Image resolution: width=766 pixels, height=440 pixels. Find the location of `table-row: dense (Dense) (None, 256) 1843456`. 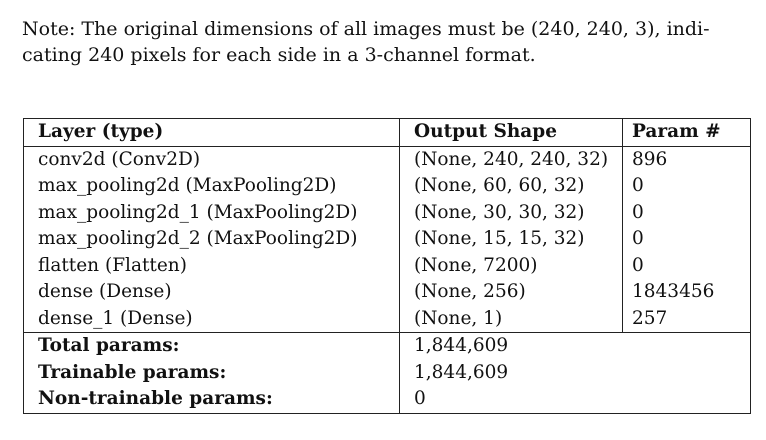

table-row: dense (Dense) (None, 256) 1843456 is located at coordinates (387, 292).